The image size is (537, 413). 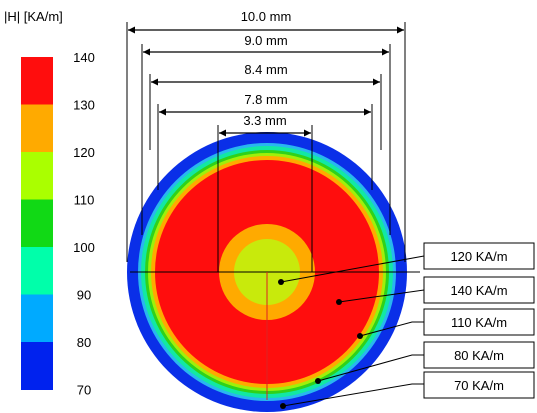 I want to click on legend-label-140: 140, so click(x=84, y=57).